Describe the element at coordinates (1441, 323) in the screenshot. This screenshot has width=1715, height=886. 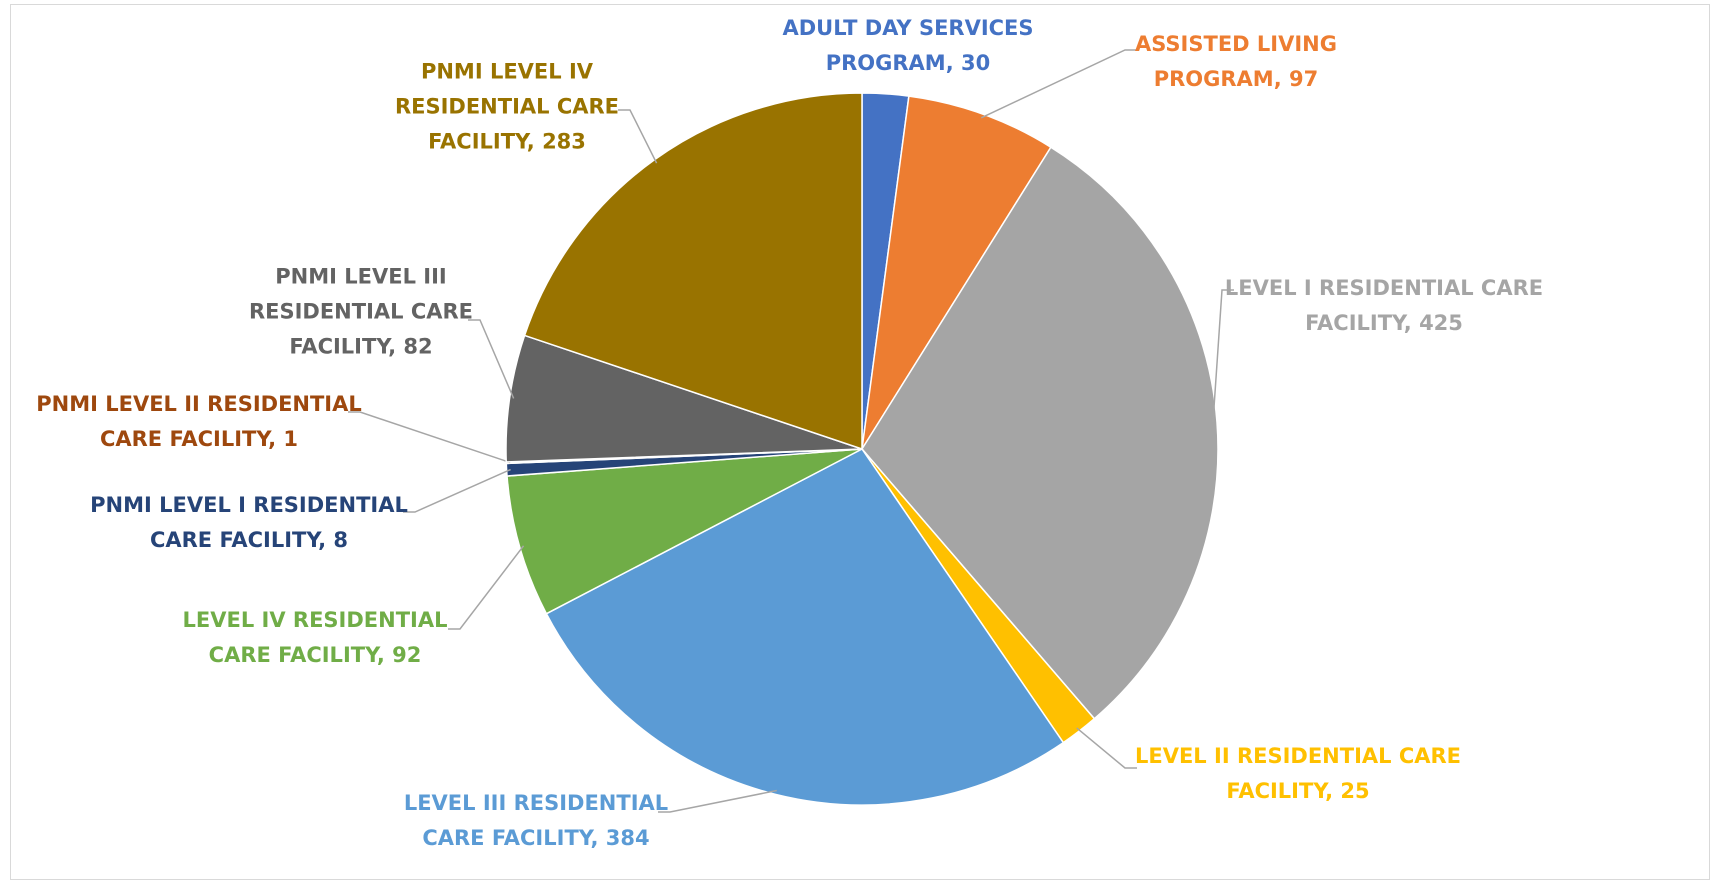
I see `label-value: 425` at that location.